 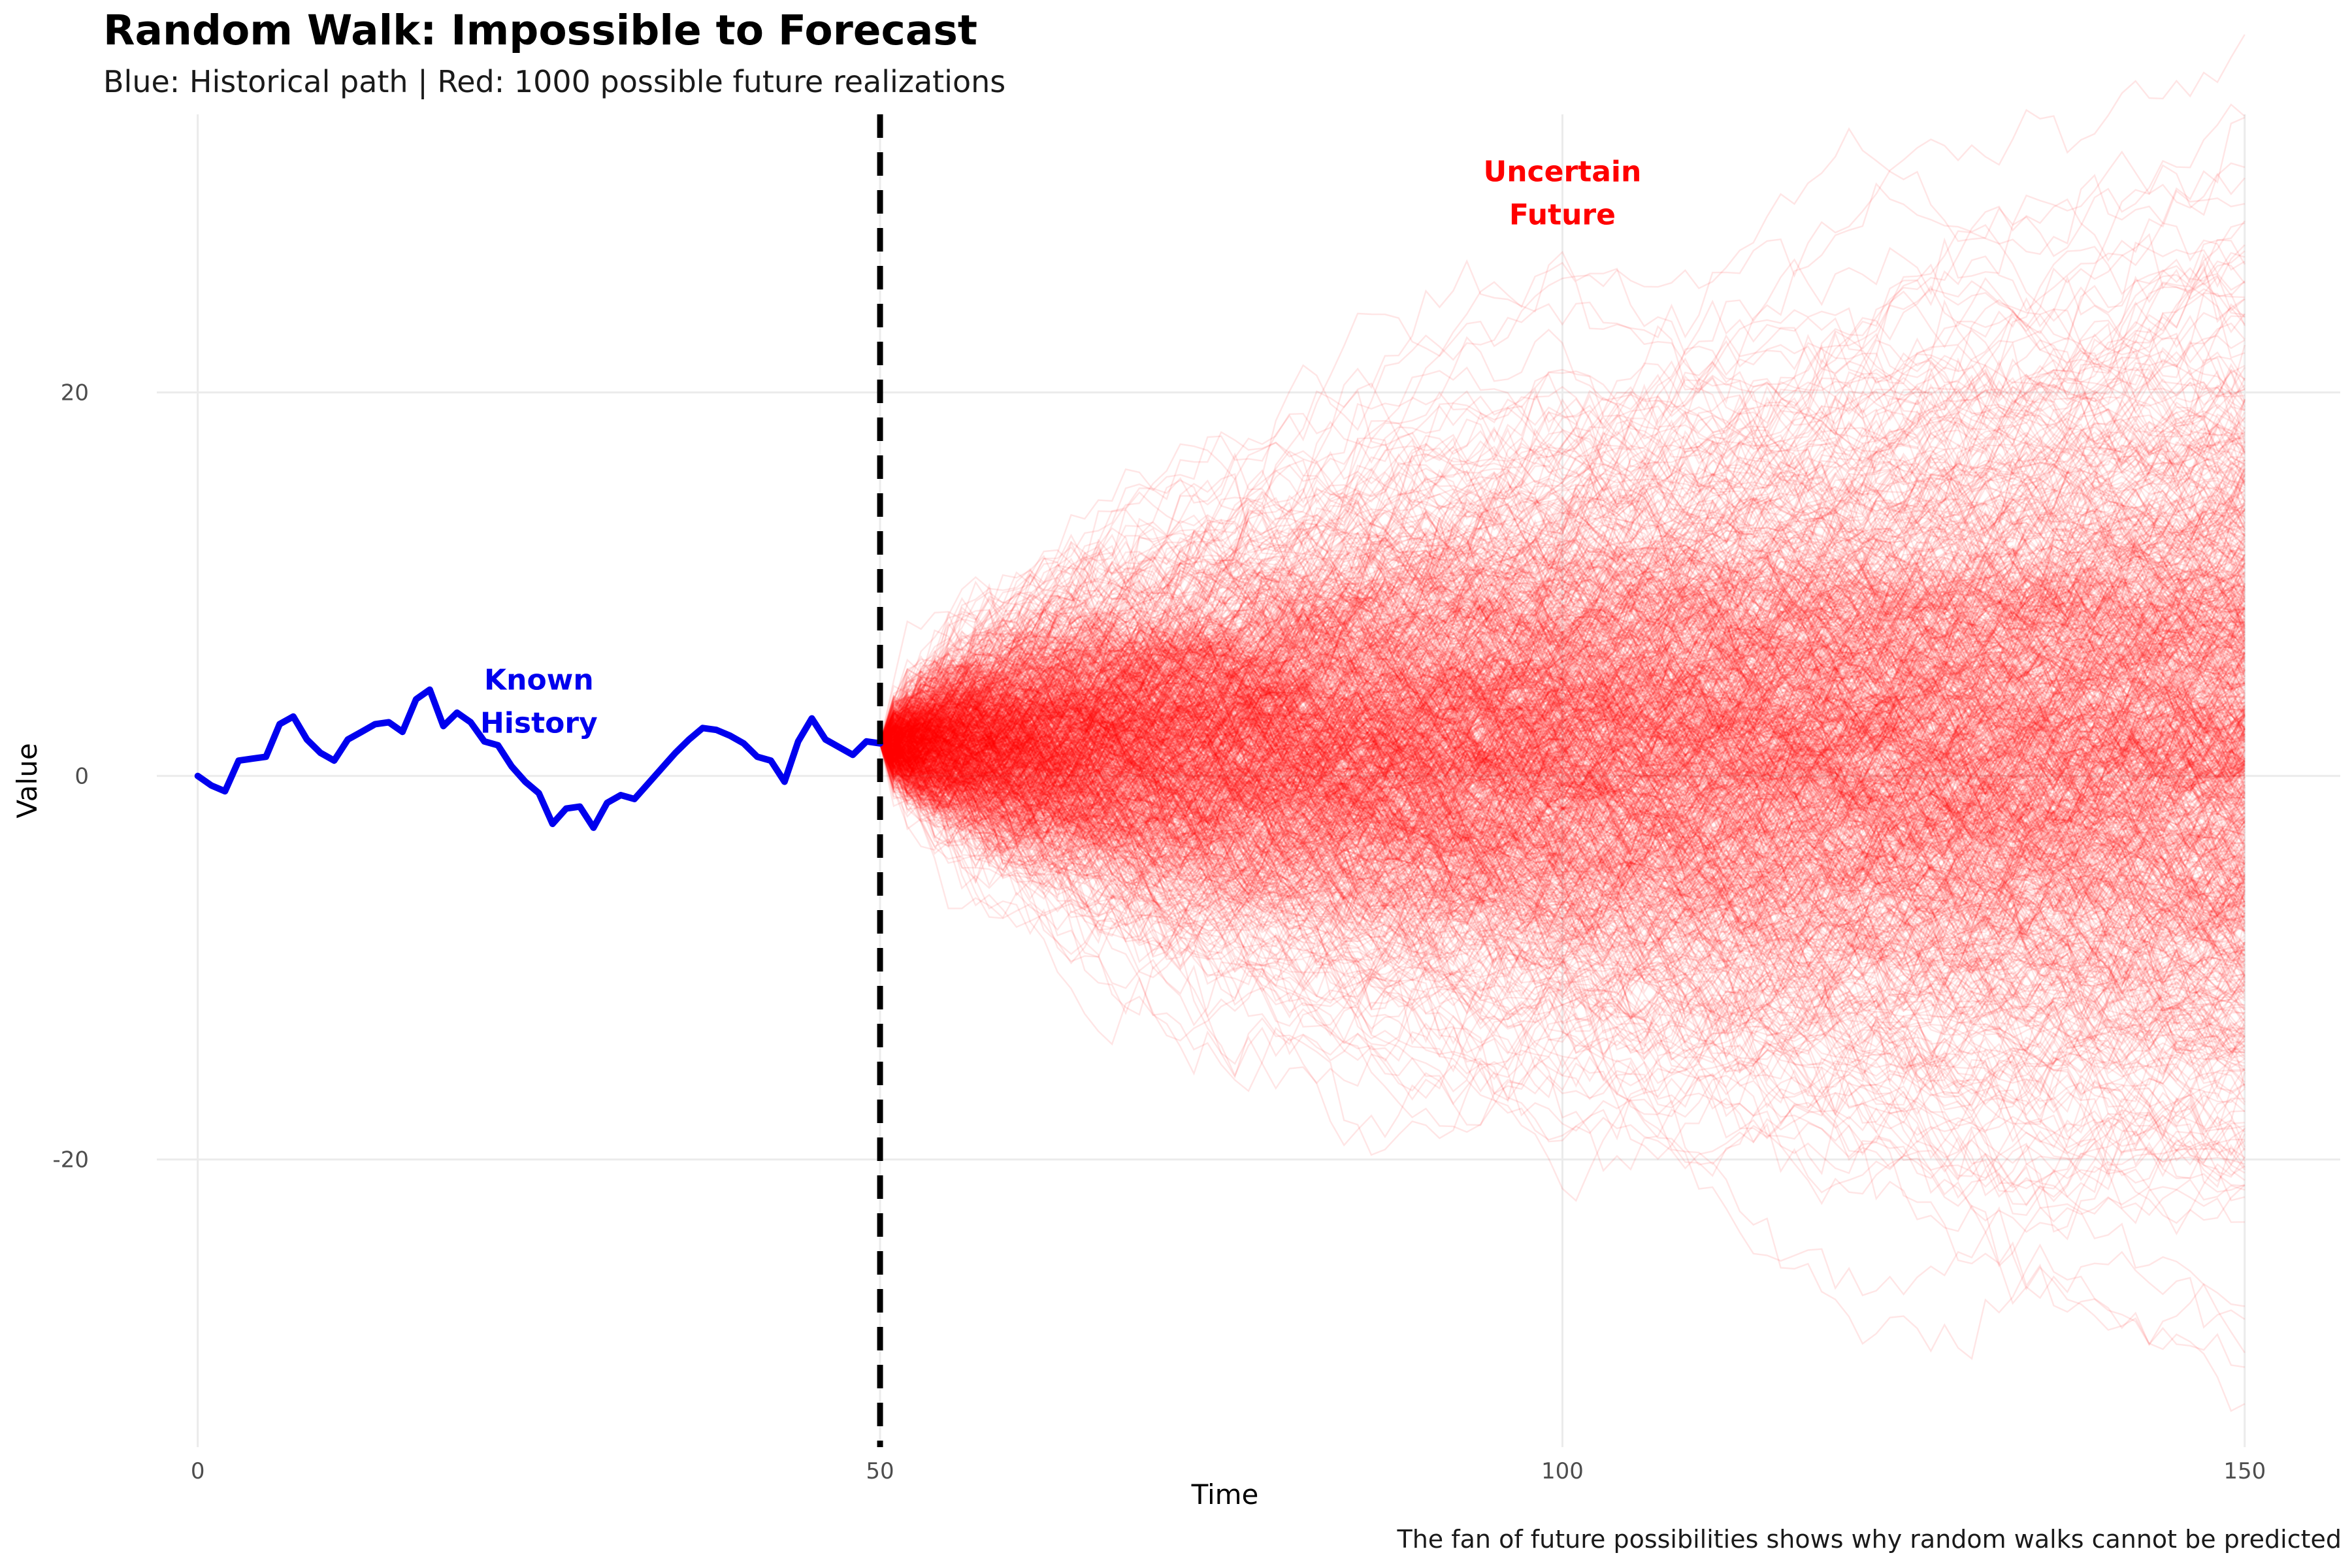 I want to click on y-axis-ticks: -20 0 20, so click(x=70, y=776).